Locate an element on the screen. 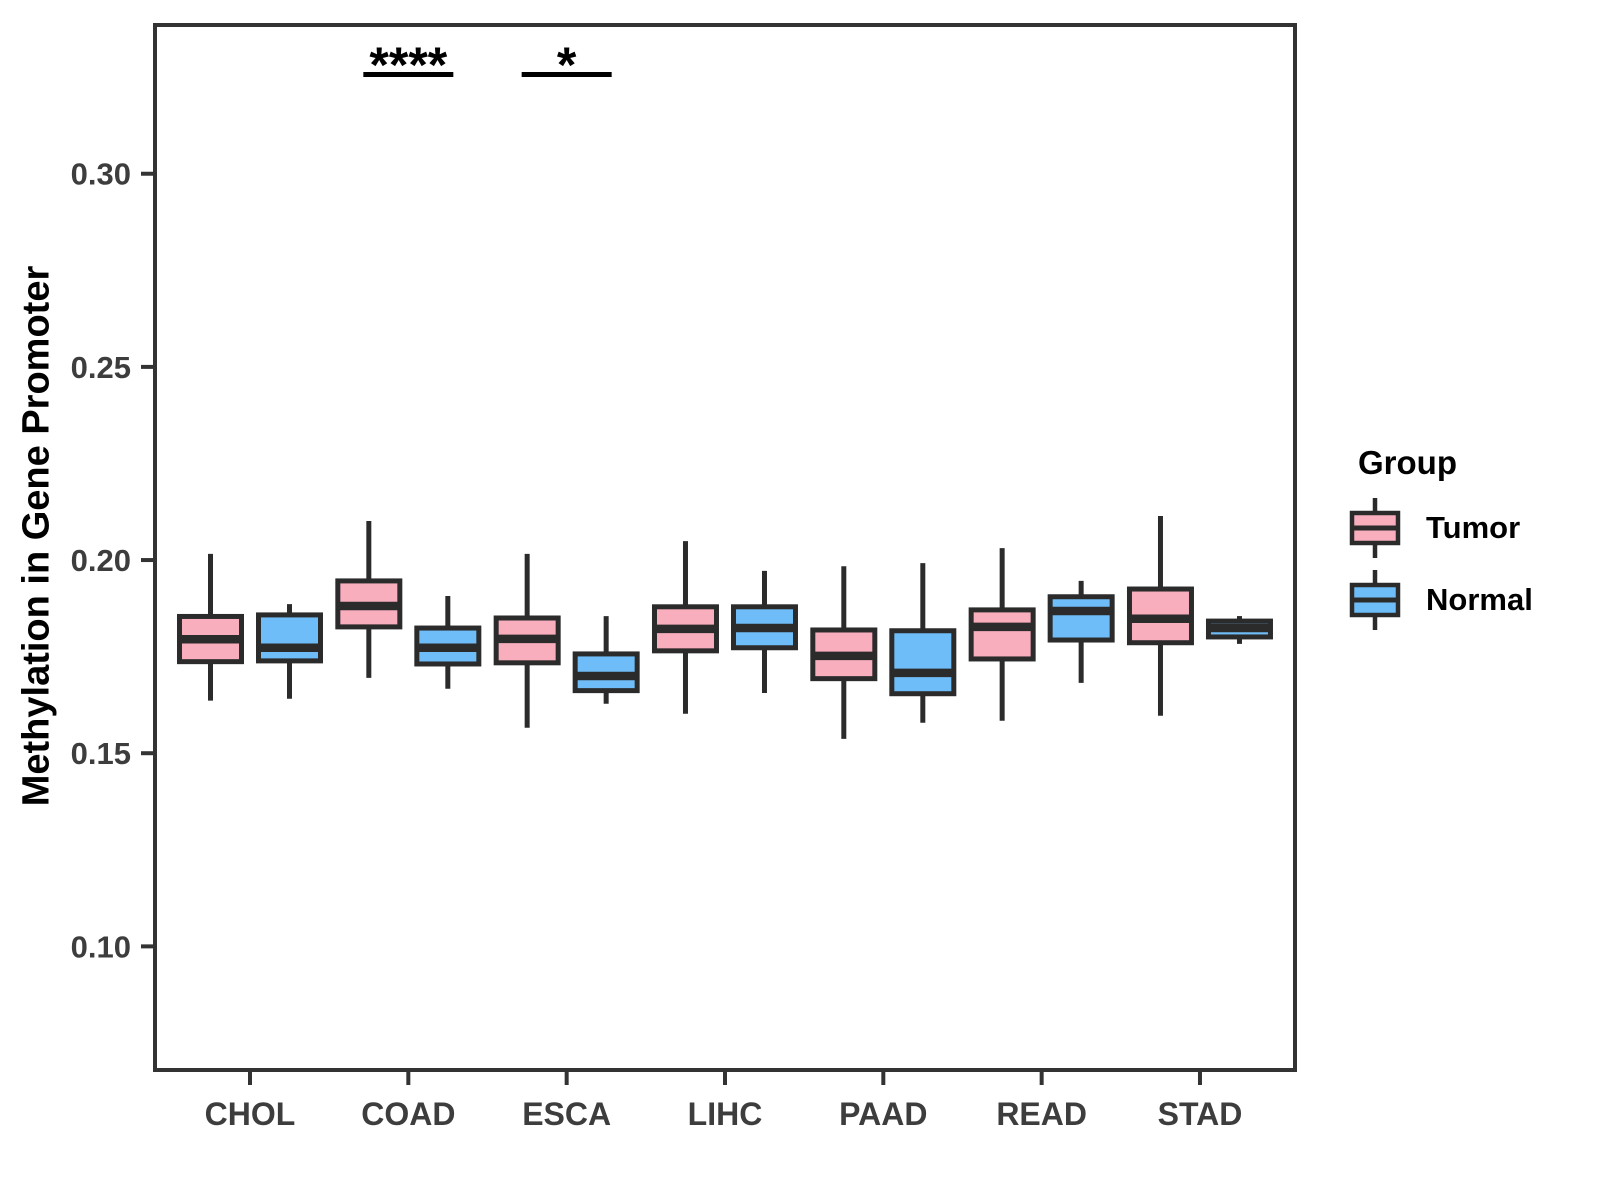 The image size is (1600, 1200). legend-entry-normal: Normal is located at coordinates (1440, 600).